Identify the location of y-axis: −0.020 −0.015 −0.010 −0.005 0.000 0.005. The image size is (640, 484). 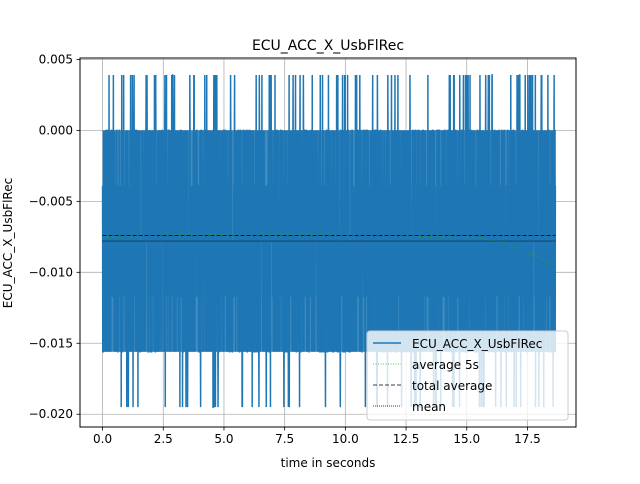
(54, 236).